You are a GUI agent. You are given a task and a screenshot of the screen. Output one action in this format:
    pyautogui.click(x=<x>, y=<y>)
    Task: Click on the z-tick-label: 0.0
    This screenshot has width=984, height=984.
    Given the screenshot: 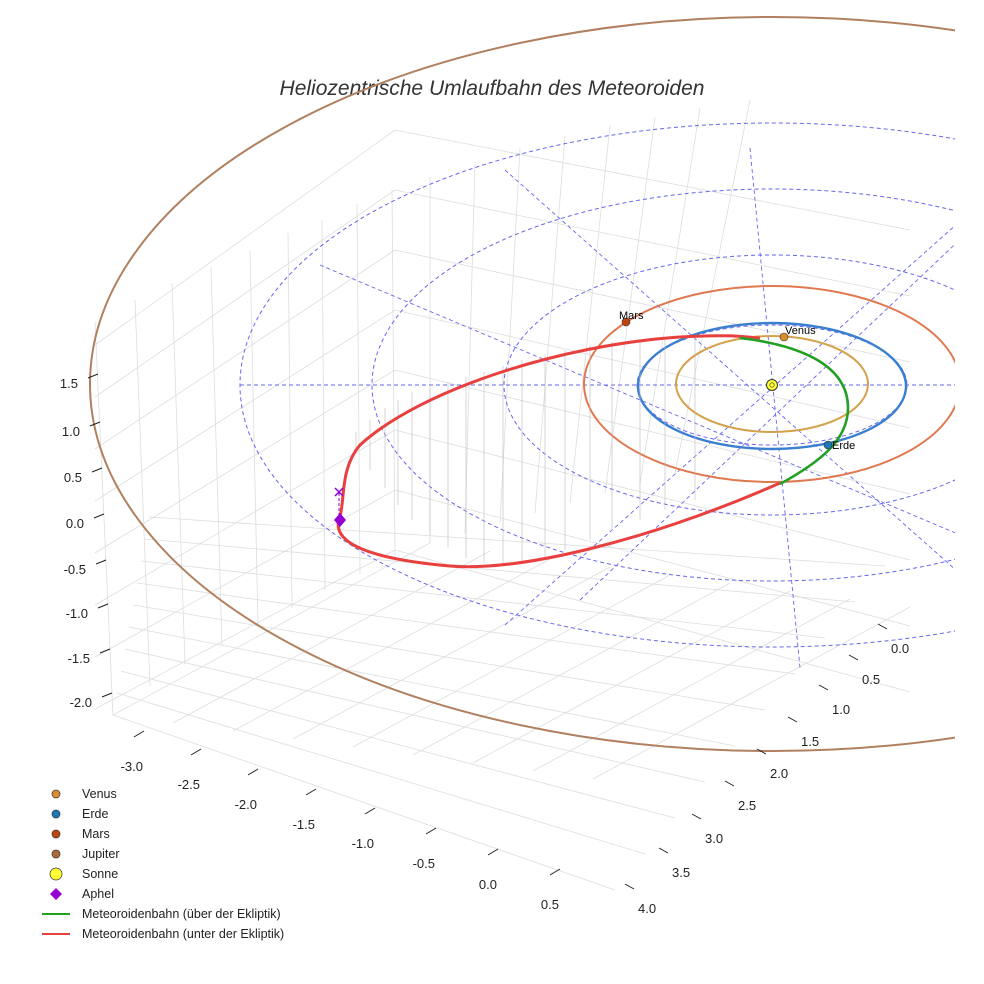 What is the action you would take?
    pyautogui.click(x=75, y=523)
    